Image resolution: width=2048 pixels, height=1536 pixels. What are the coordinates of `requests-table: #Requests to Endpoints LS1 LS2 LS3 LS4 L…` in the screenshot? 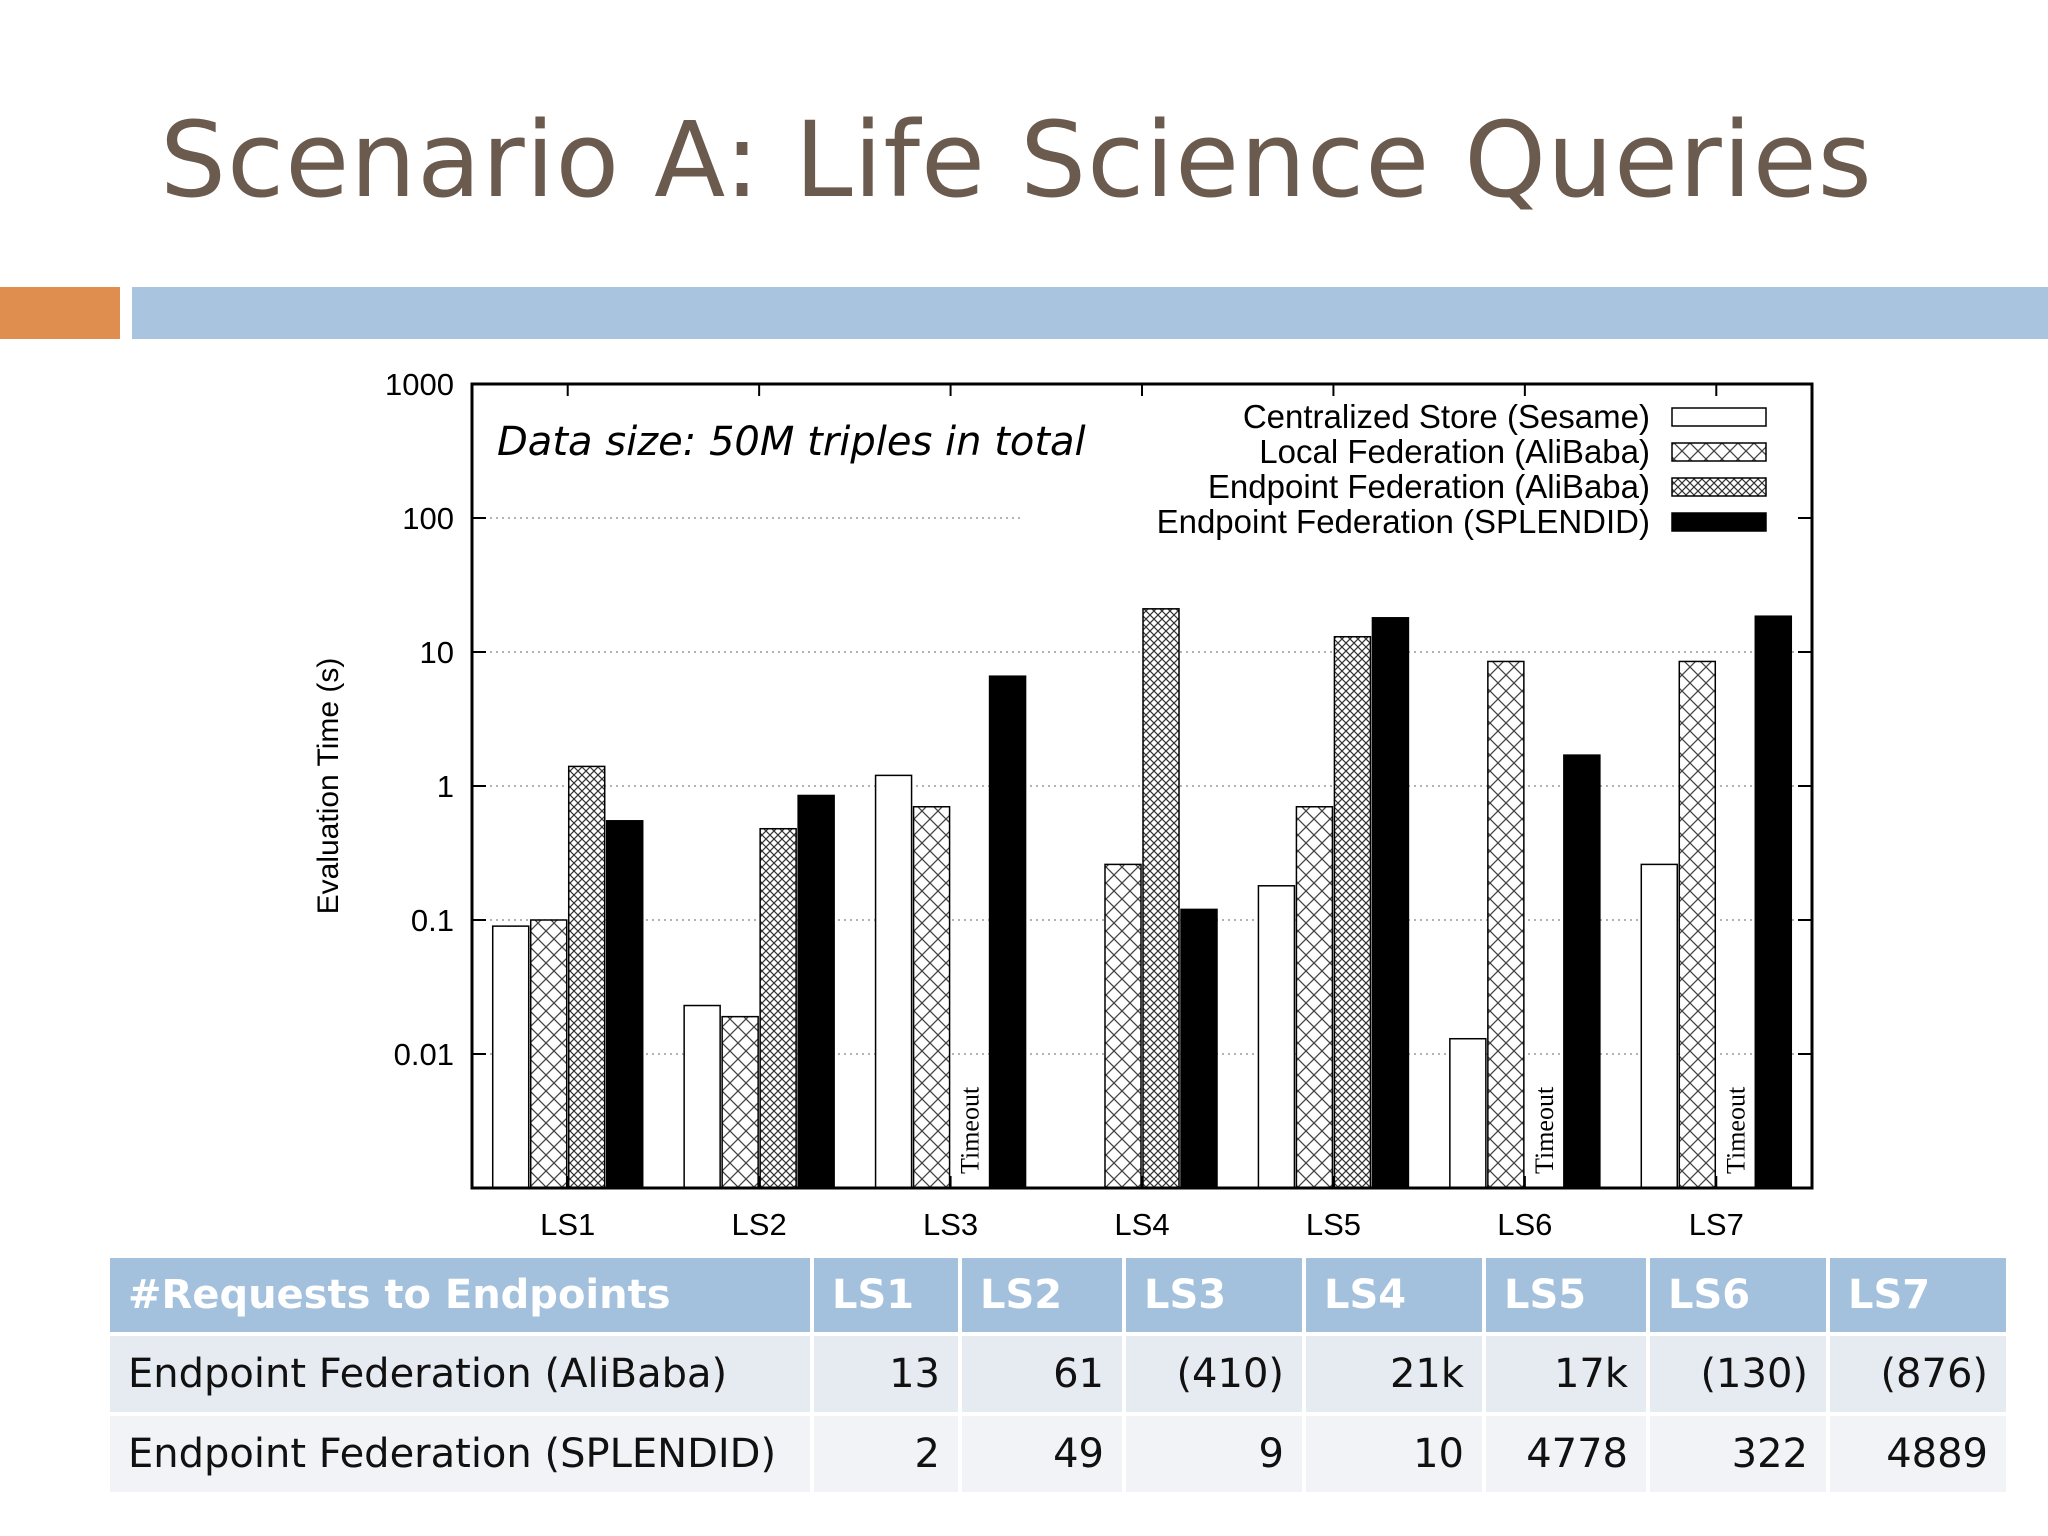 It's located at (1058, 1375).